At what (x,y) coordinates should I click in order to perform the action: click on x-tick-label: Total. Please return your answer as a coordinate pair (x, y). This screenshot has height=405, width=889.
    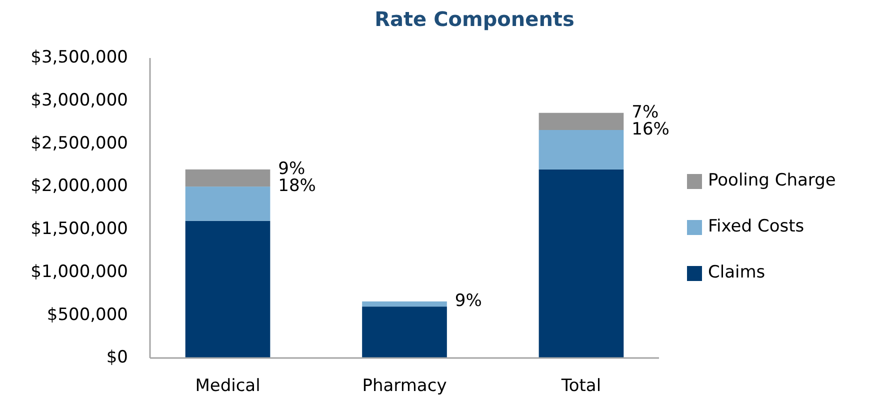
    Looking at the image, I should click on (581, 386).